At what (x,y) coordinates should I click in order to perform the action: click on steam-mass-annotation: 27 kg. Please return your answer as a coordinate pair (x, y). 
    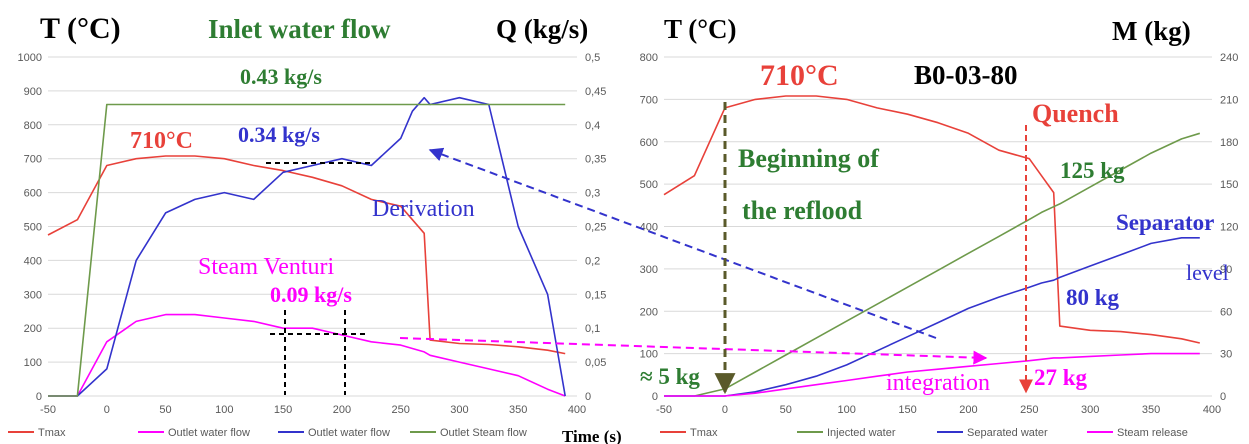
    Looking at the image, I should click on (1061, 377).